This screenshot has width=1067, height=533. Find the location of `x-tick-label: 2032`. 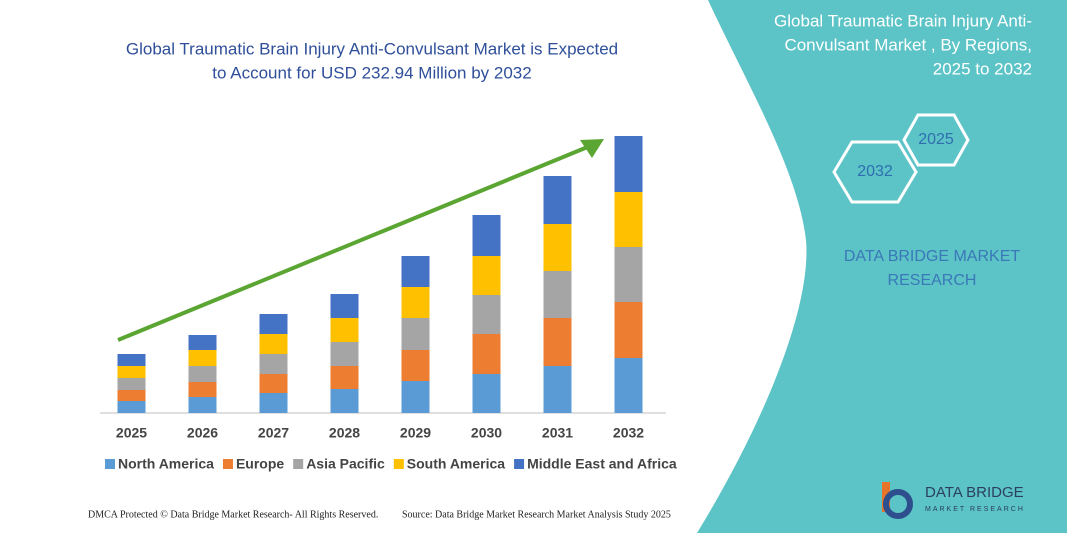

x-tick-label: 2032 is located at coordinates (628, 433).